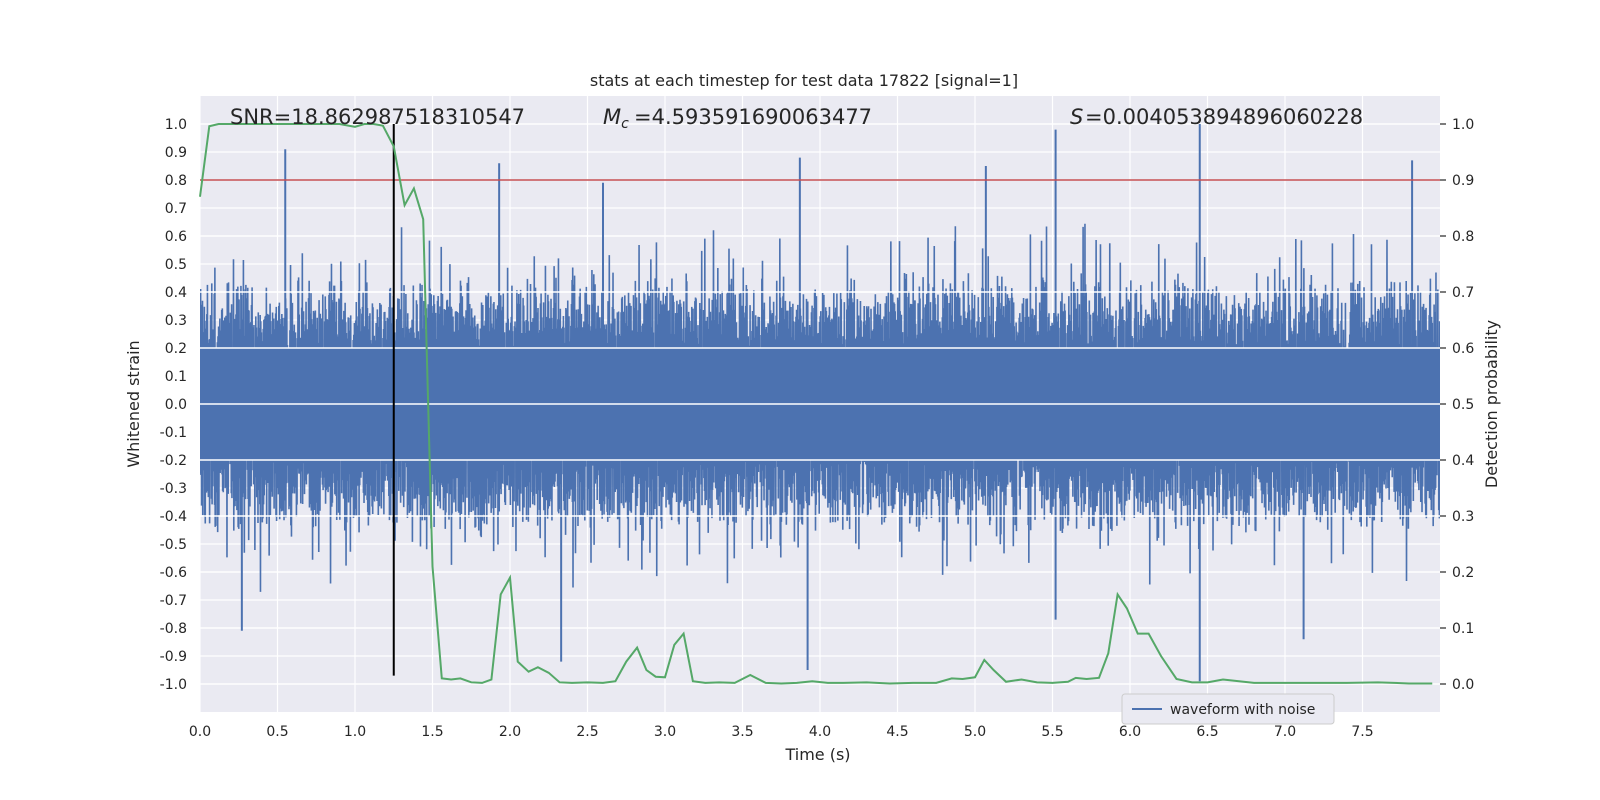 Image resolution: width=1600 pixels, height=800 pixels. What do you see at coordinates (820, 732) in the screenshot?
I see `x-tick-label: 4.0` at bounding box center [820, 732].